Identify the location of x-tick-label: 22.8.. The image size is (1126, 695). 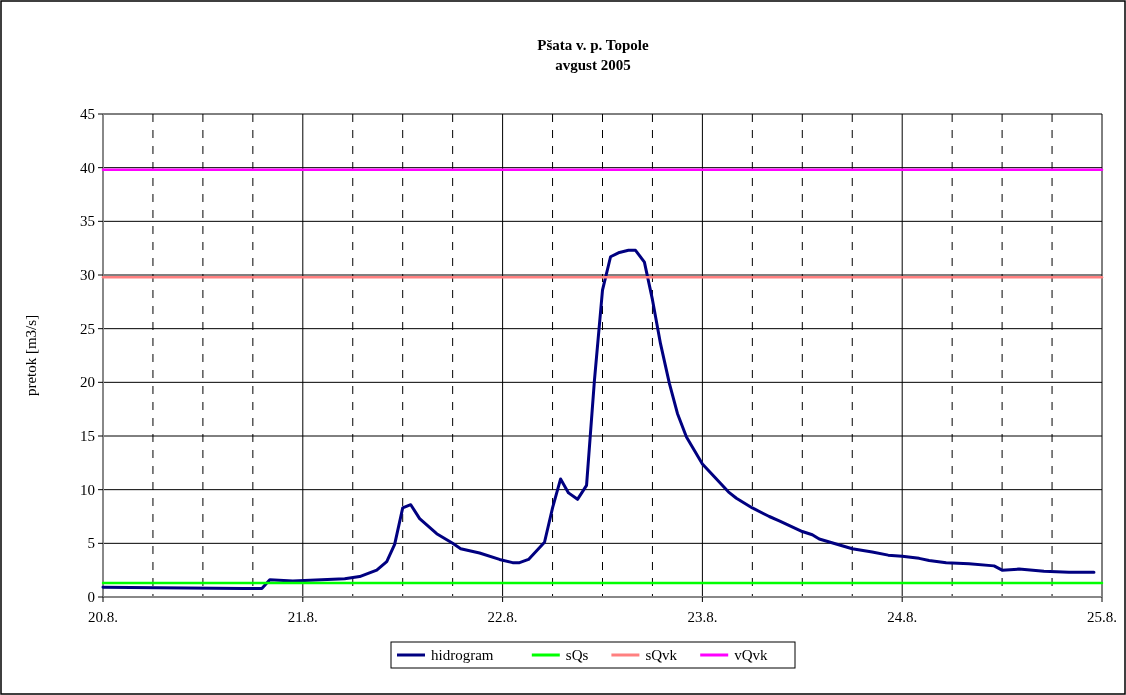
(502, 617).